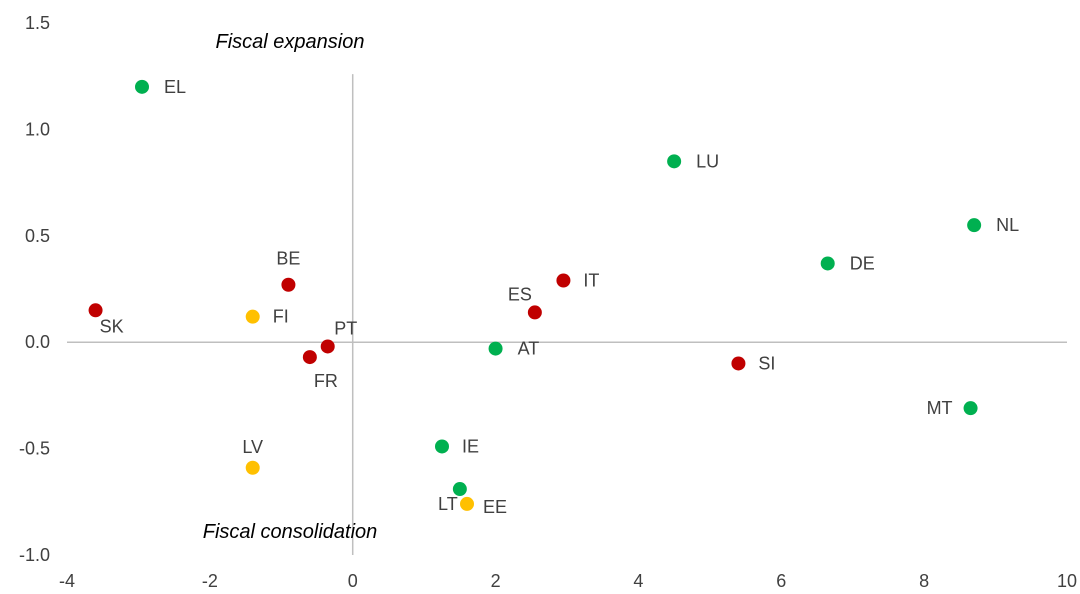 This screenshot has height=594, width=1080. What do you see at coordinates (707, 161) in the screenshot?
I see `point-label-lu: LU` at bounding box center [707, 161].